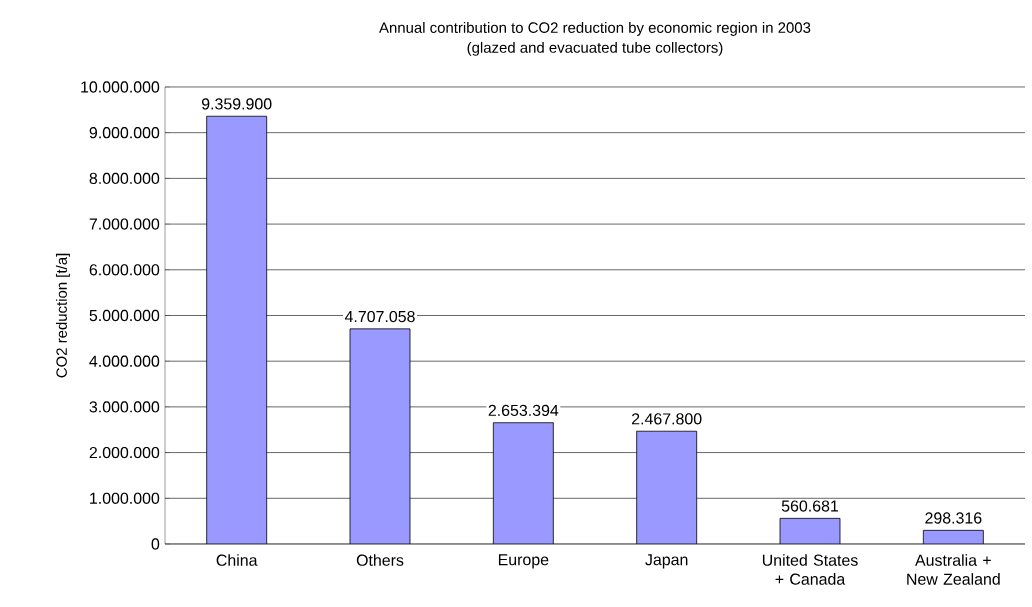 The height and width of the screenshot is (607, 1032). What do you see at coordinates (523, 410) in the screenshot?
I see `data-label: 2.653.394` at bounding box center [523, 410].